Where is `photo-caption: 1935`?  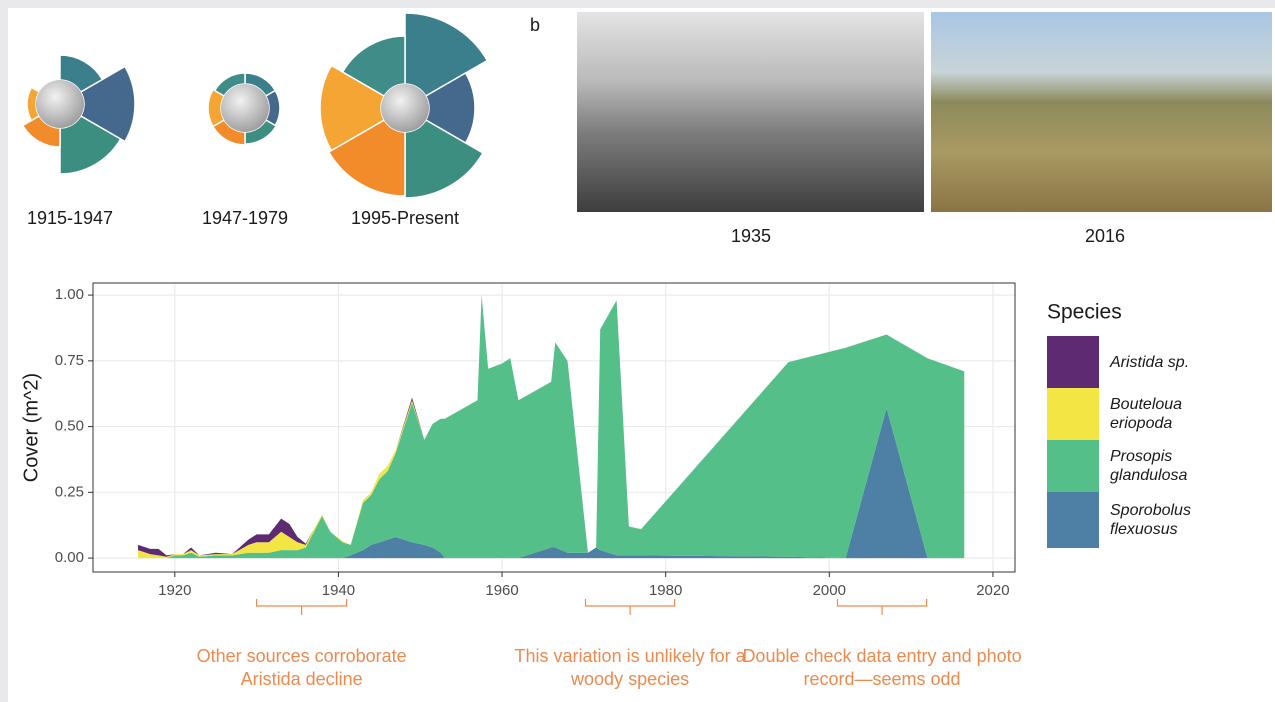
photo-caption: 1935 is located at coordinates (751, 236).